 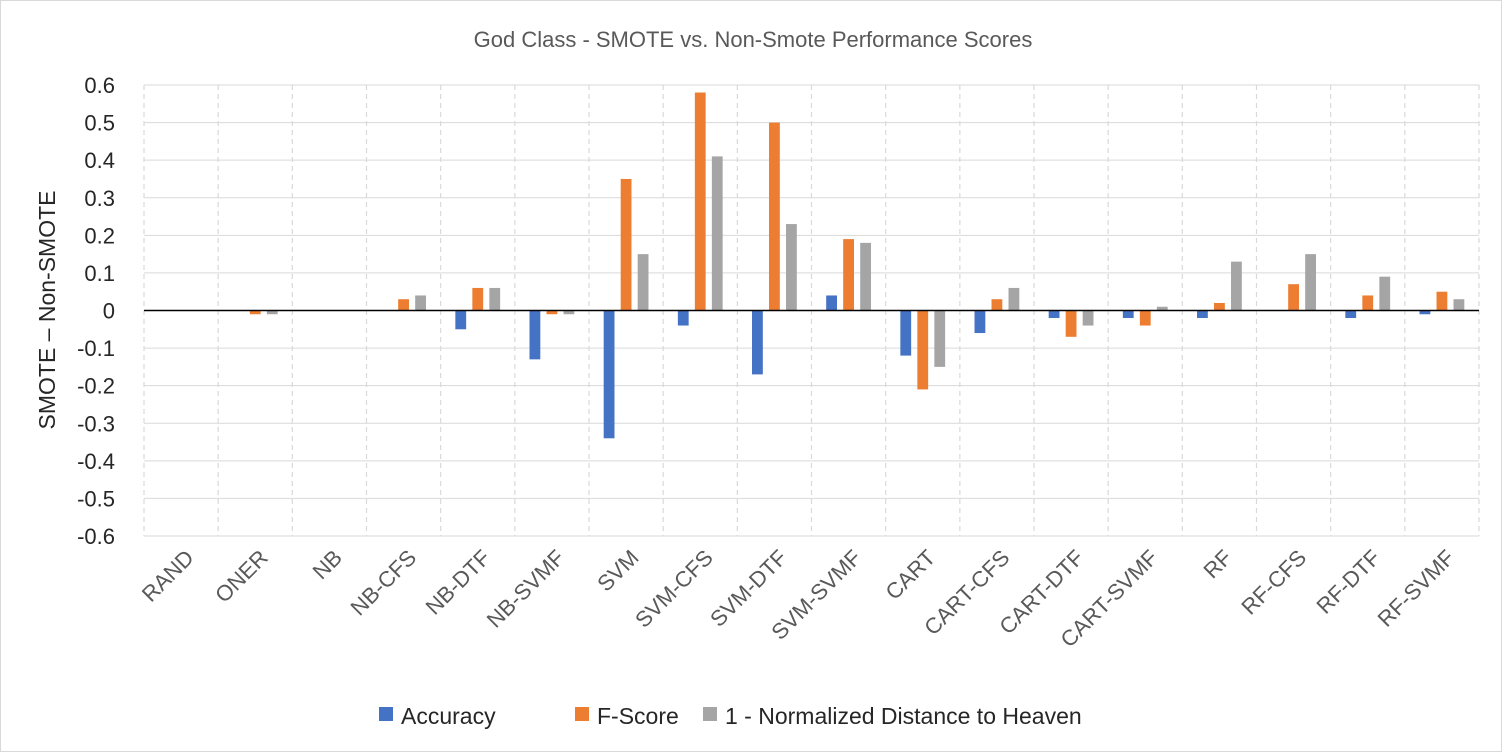 I want to click on x-tick-label: RF, so click(x=1218, y=564).